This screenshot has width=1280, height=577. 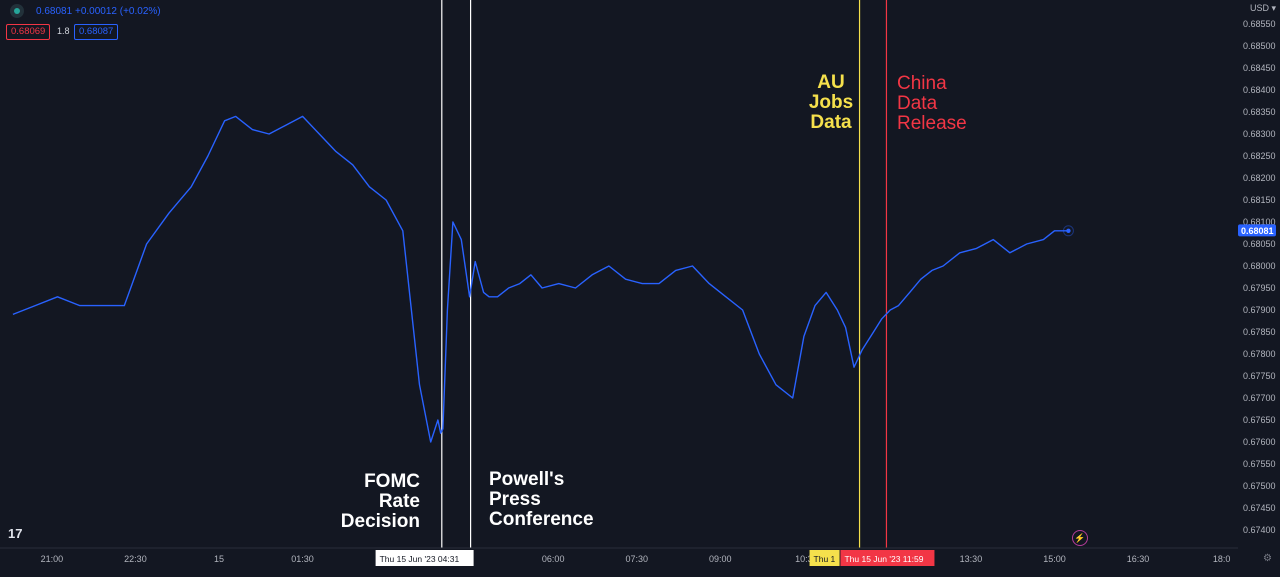 I want to click on price-tick-label: 0.67800, so click(x=1259, y=354).